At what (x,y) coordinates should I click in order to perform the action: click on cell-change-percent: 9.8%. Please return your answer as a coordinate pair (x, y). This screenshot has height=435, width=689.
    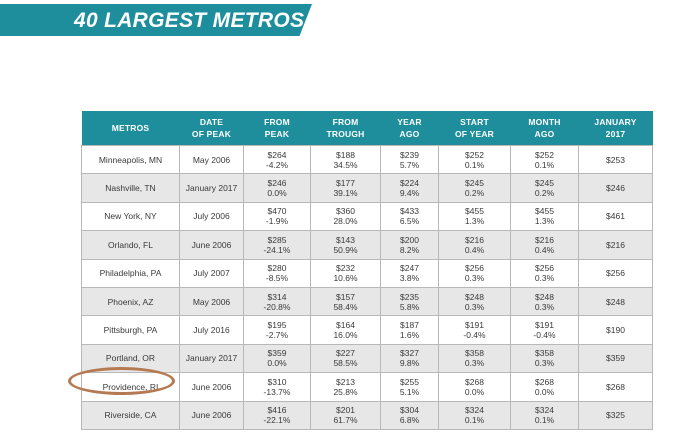
    Looking at the image, I should click on (409, 363).